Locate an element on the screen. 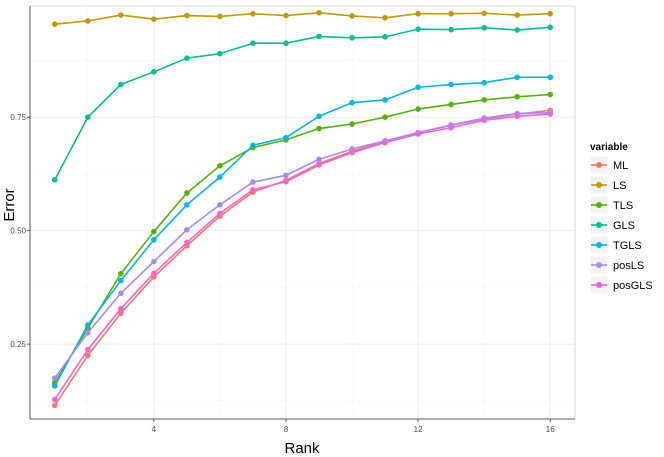  legend-item-ml: ML is located at coordinates (608, 165).